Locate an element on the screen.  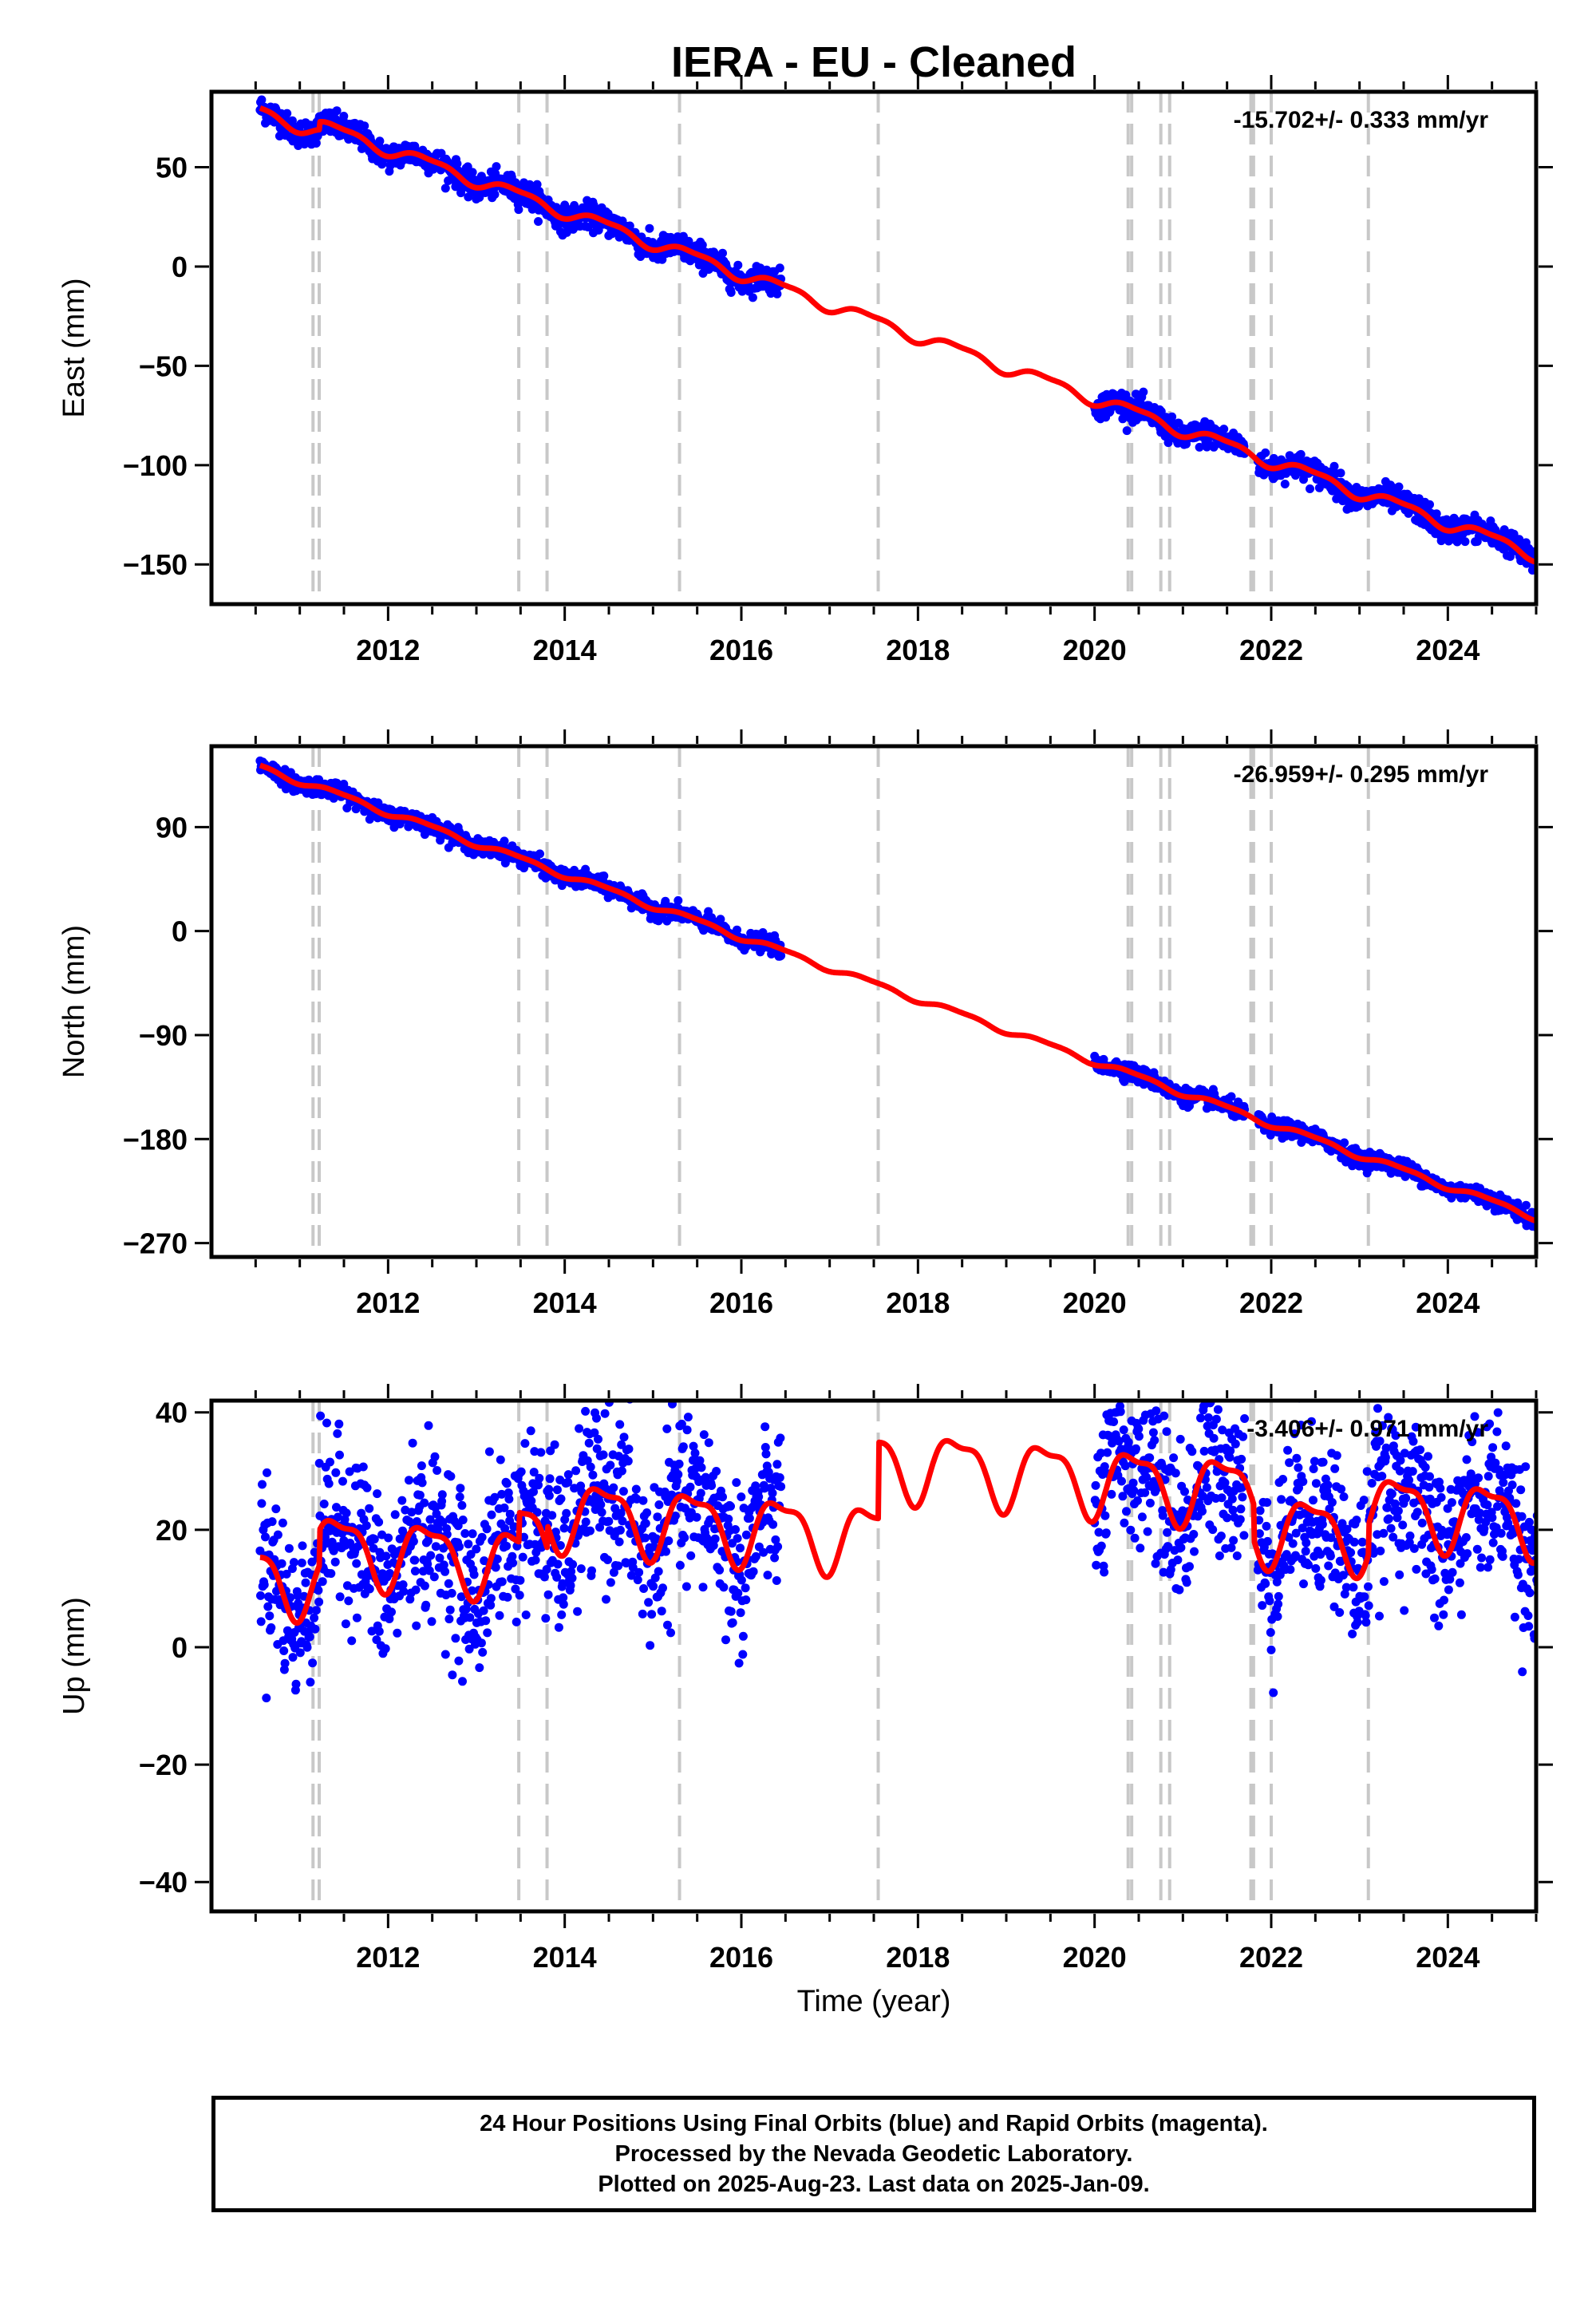
y-tick-label: −50 is located at coordinates (163, 366).